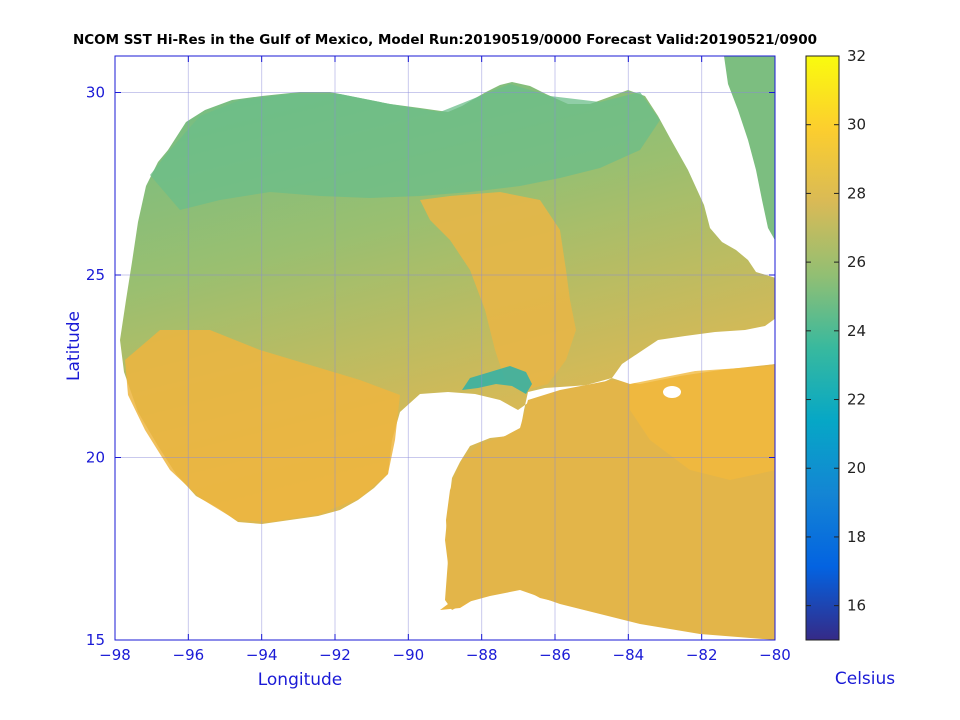  Describe the element at coordinates (482, 655) in the screenshot. I see `x-tick-label: −88` at that location.